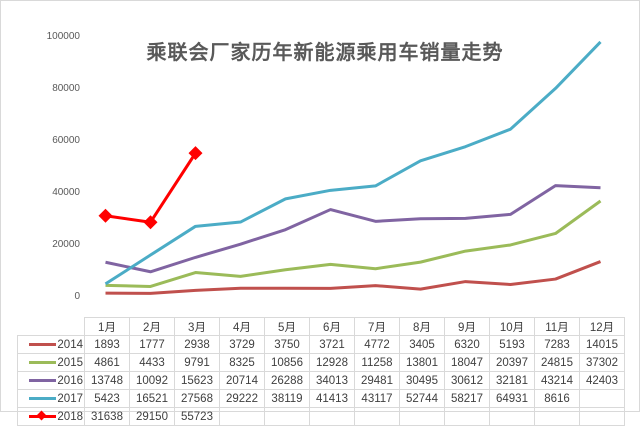 This screenshot has height=426, width=640. Describe the element at coordinates (325, 53) in the screenshot. I see `chart-title: 乘联会厂家历年新能源乘用车销量走势` at that location.